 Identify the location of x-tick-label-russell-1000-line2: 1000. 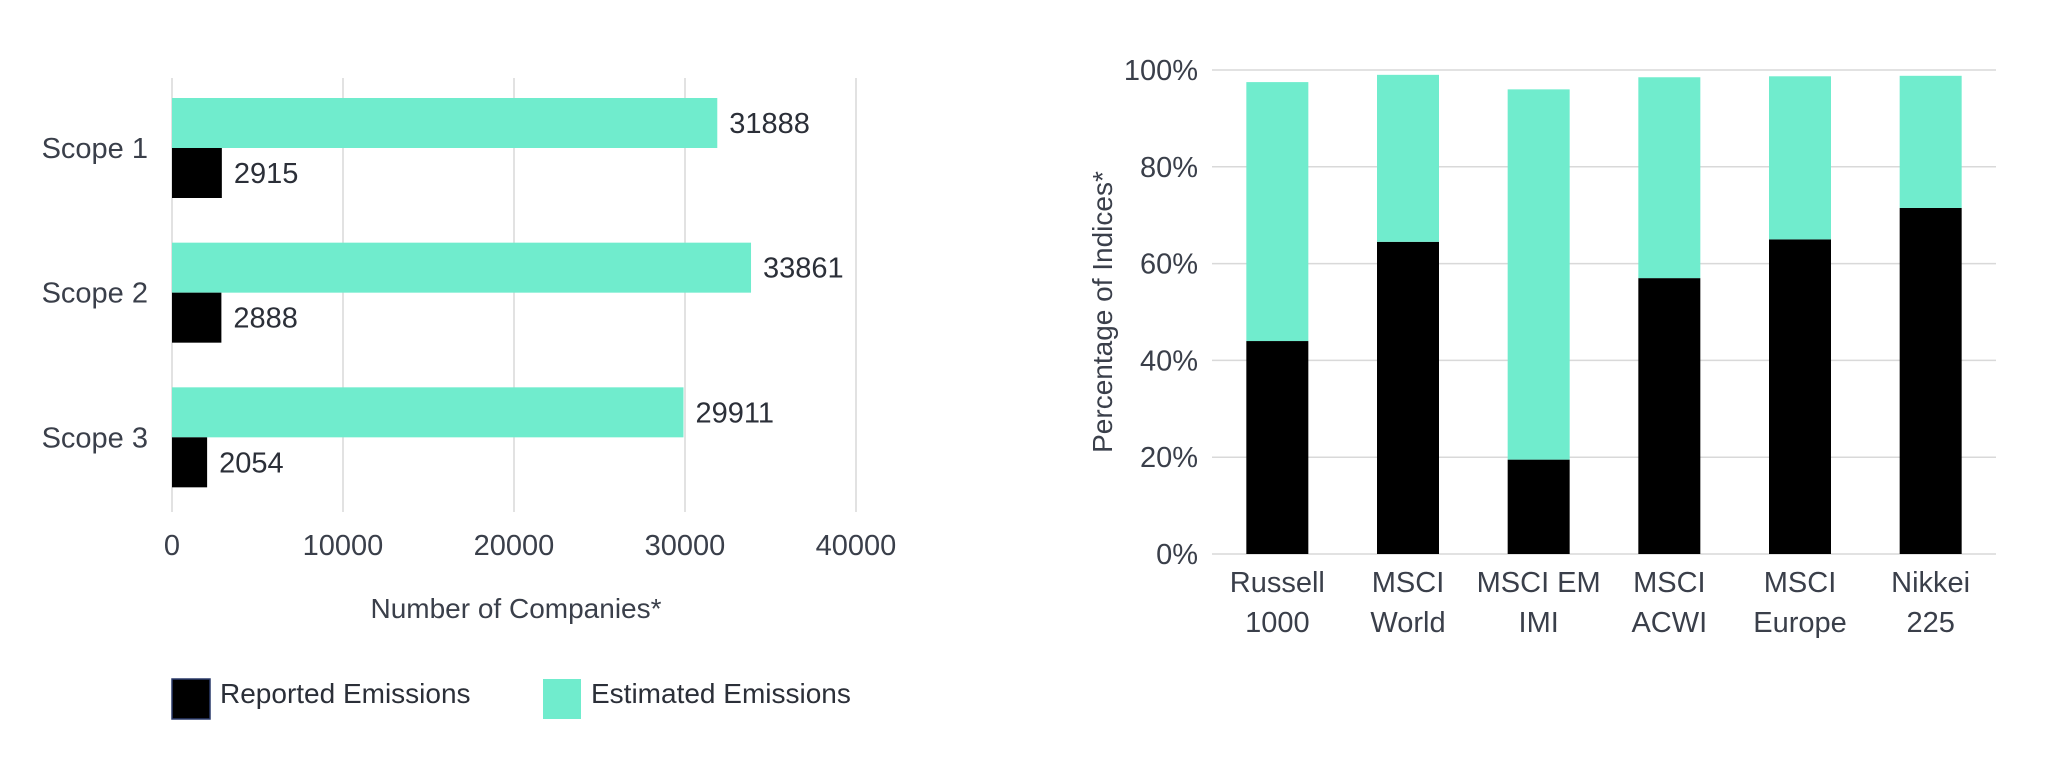
(1277, 623).